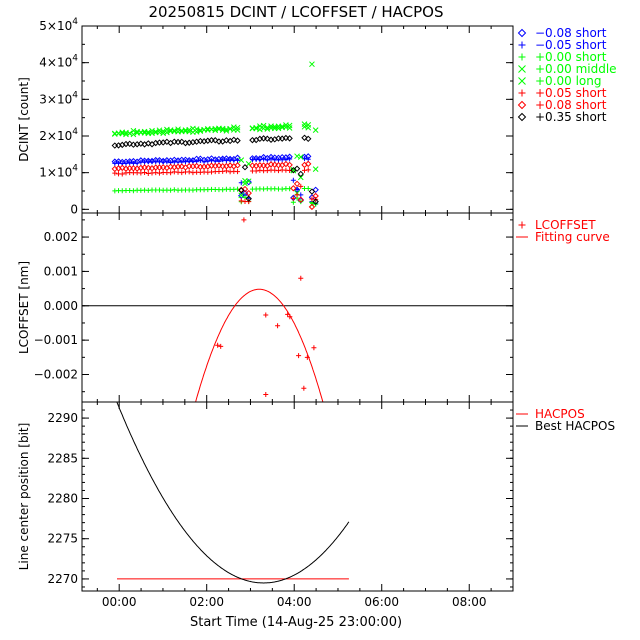 Image resolution: width=640 pixels, height=640 pixels. Describe the element at coordinates (259, 345) in the screenshot. I see `fitting-curve` at that location.